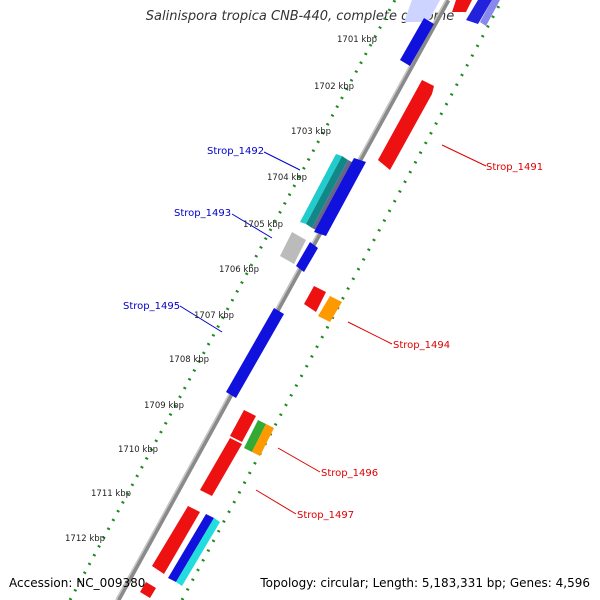 Image resolution: width=600 pixels, height=600 pixels. What do you see at coordinates (479, 12) in the screenshot?
I see `gene-blue-top` at bounding box center [479, 12].